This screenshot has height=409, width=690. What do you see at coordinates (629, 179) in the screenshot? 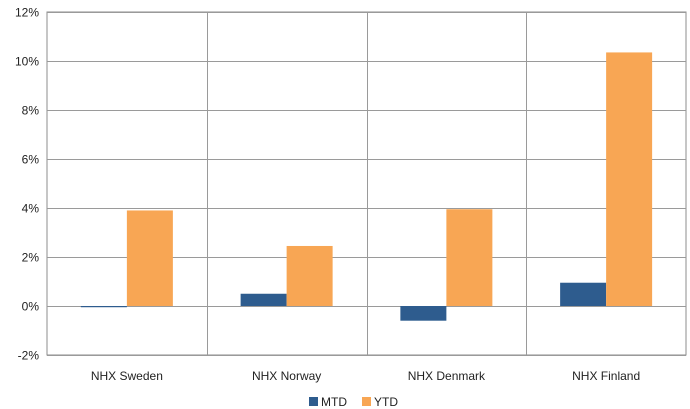
I see `bar-ytd-nhx-finland` at bounding box center [629, 179].